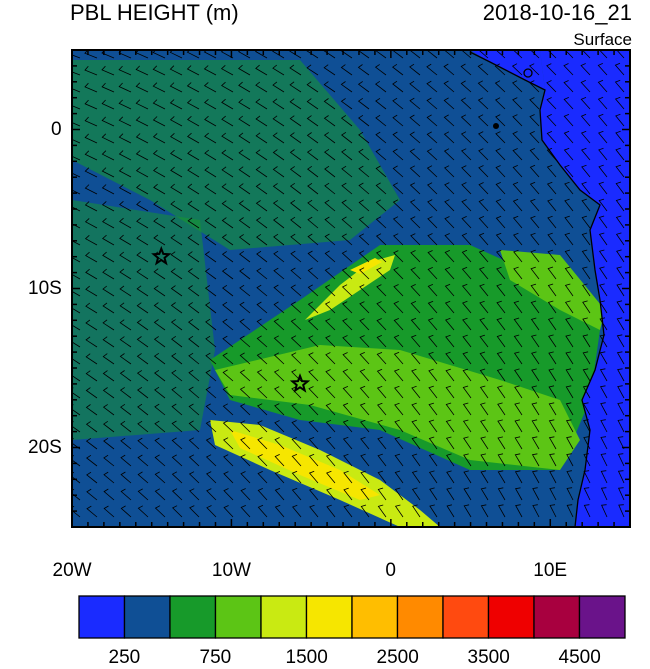 This screenshot has height=669, width=650. What do you see at coordinates (552, 290) in the screenshot?
I see `field-east-lightgreen` at bounding box center [552, 290].